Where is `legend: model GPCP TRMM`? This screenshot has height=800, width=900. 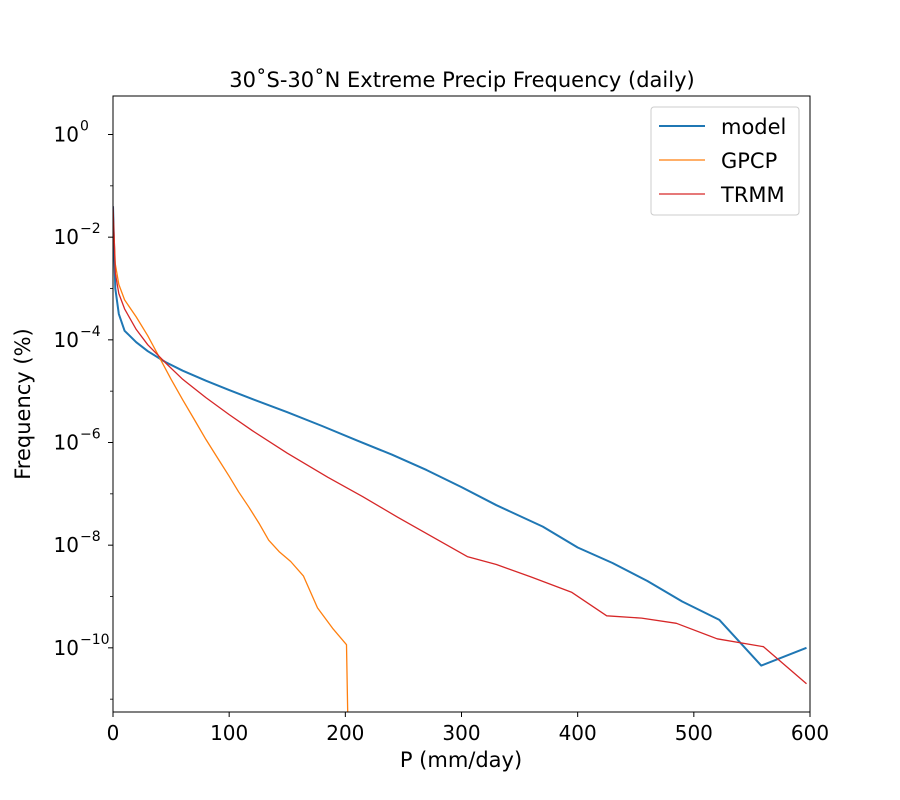
legend: model GPCP TRMM is located at coordinates (725, 161).